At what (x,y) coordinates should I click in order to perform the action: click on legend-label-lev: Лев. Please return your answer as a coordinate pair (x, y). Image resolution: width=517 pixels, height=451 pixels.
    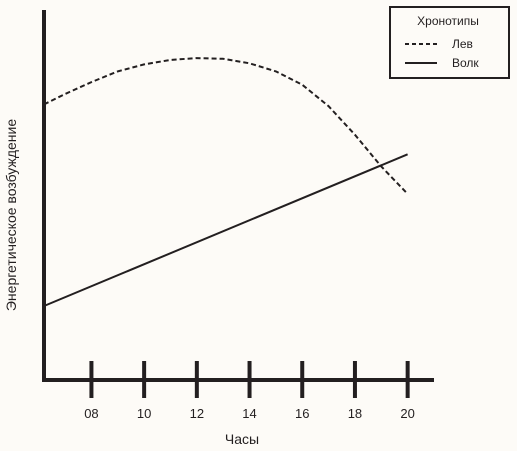
    Looking at the image, I should click on (462, 44).